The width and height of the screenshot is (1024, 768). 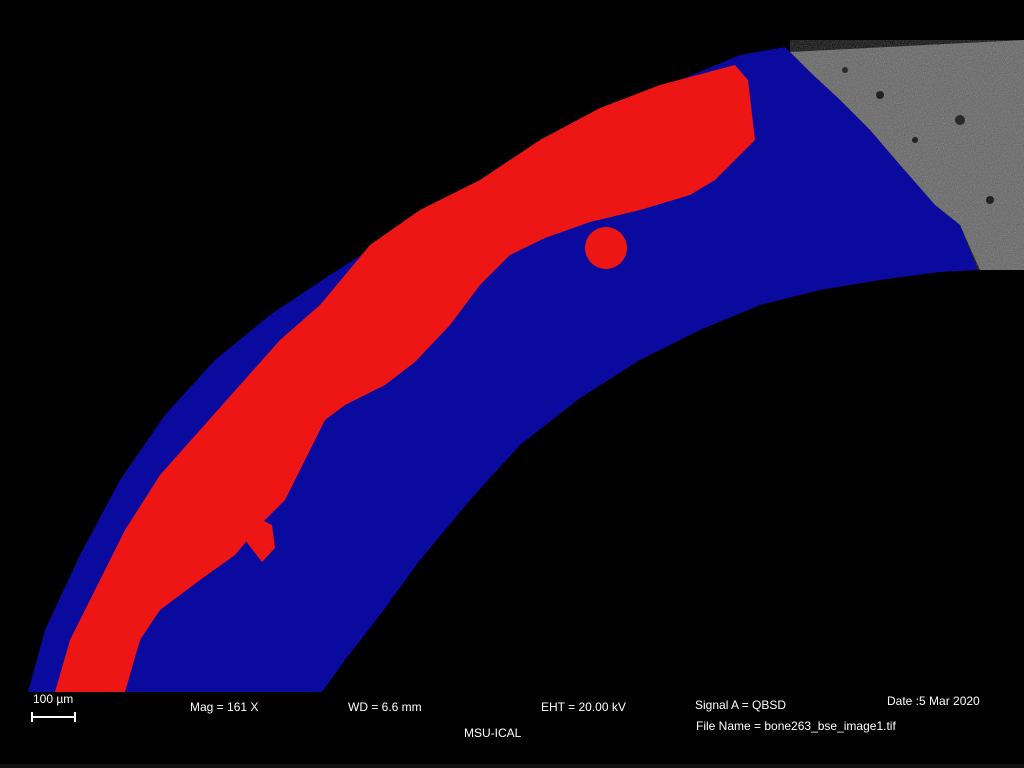 I want to click on scale-label: 100 µm, so click(x=53, y=699).